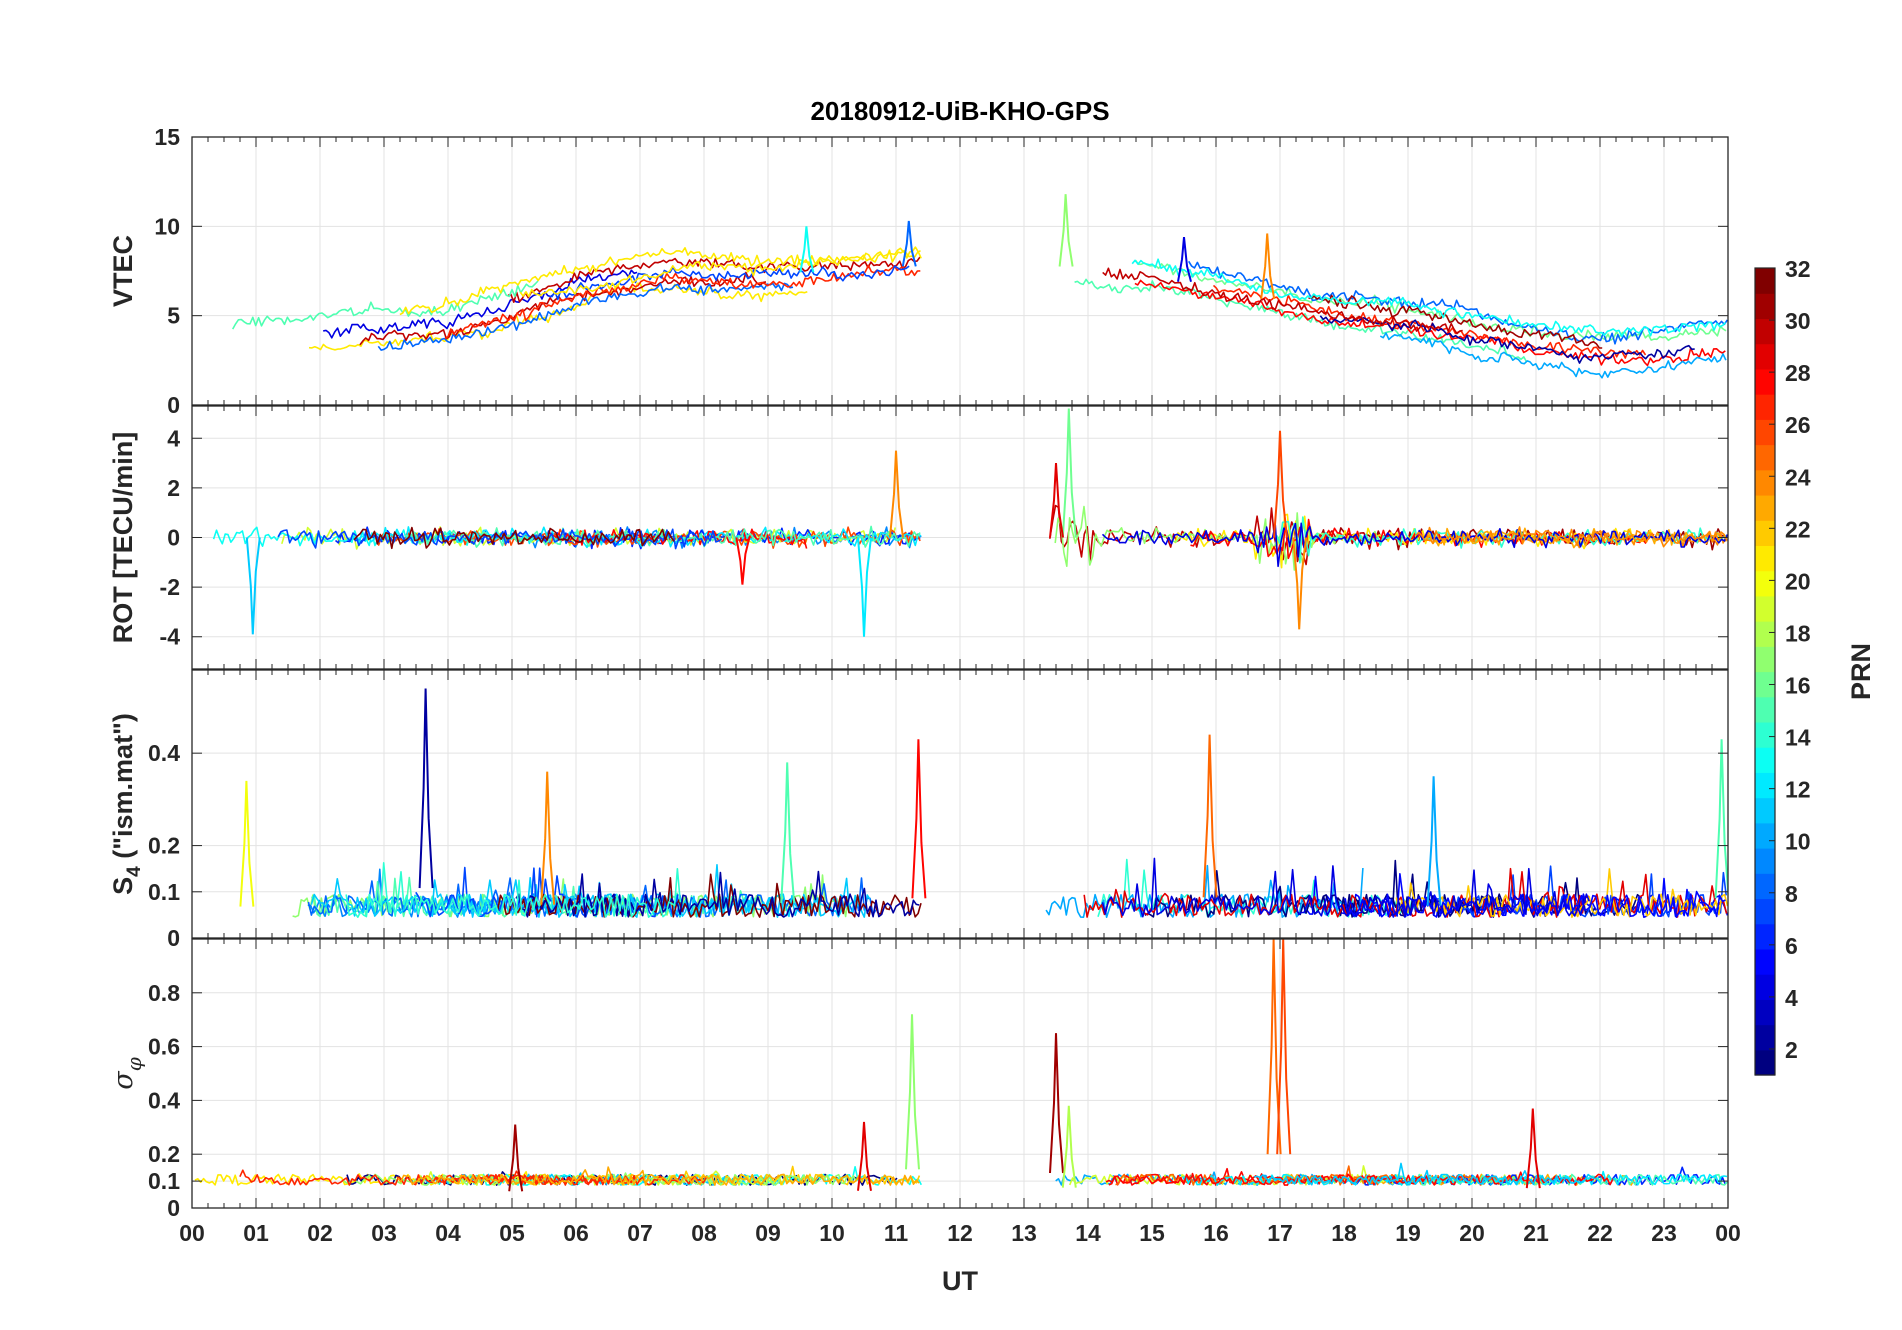 This screenshot has height=1330, width=1902. Describe the element at coordinates (1798, 373) in the screenshot. I see `colorbar-tick-label: 28` at that location.